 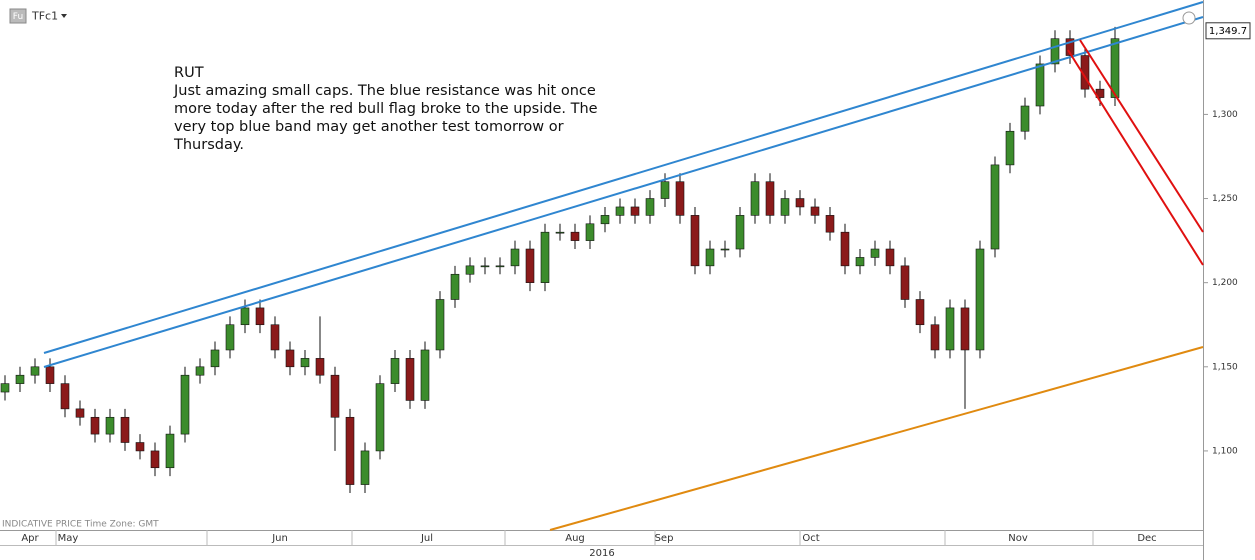 What do you see at coordinates (64, 16) in the screenshot?
I see `dropdown-arrow` at bounding box center [64, 16].